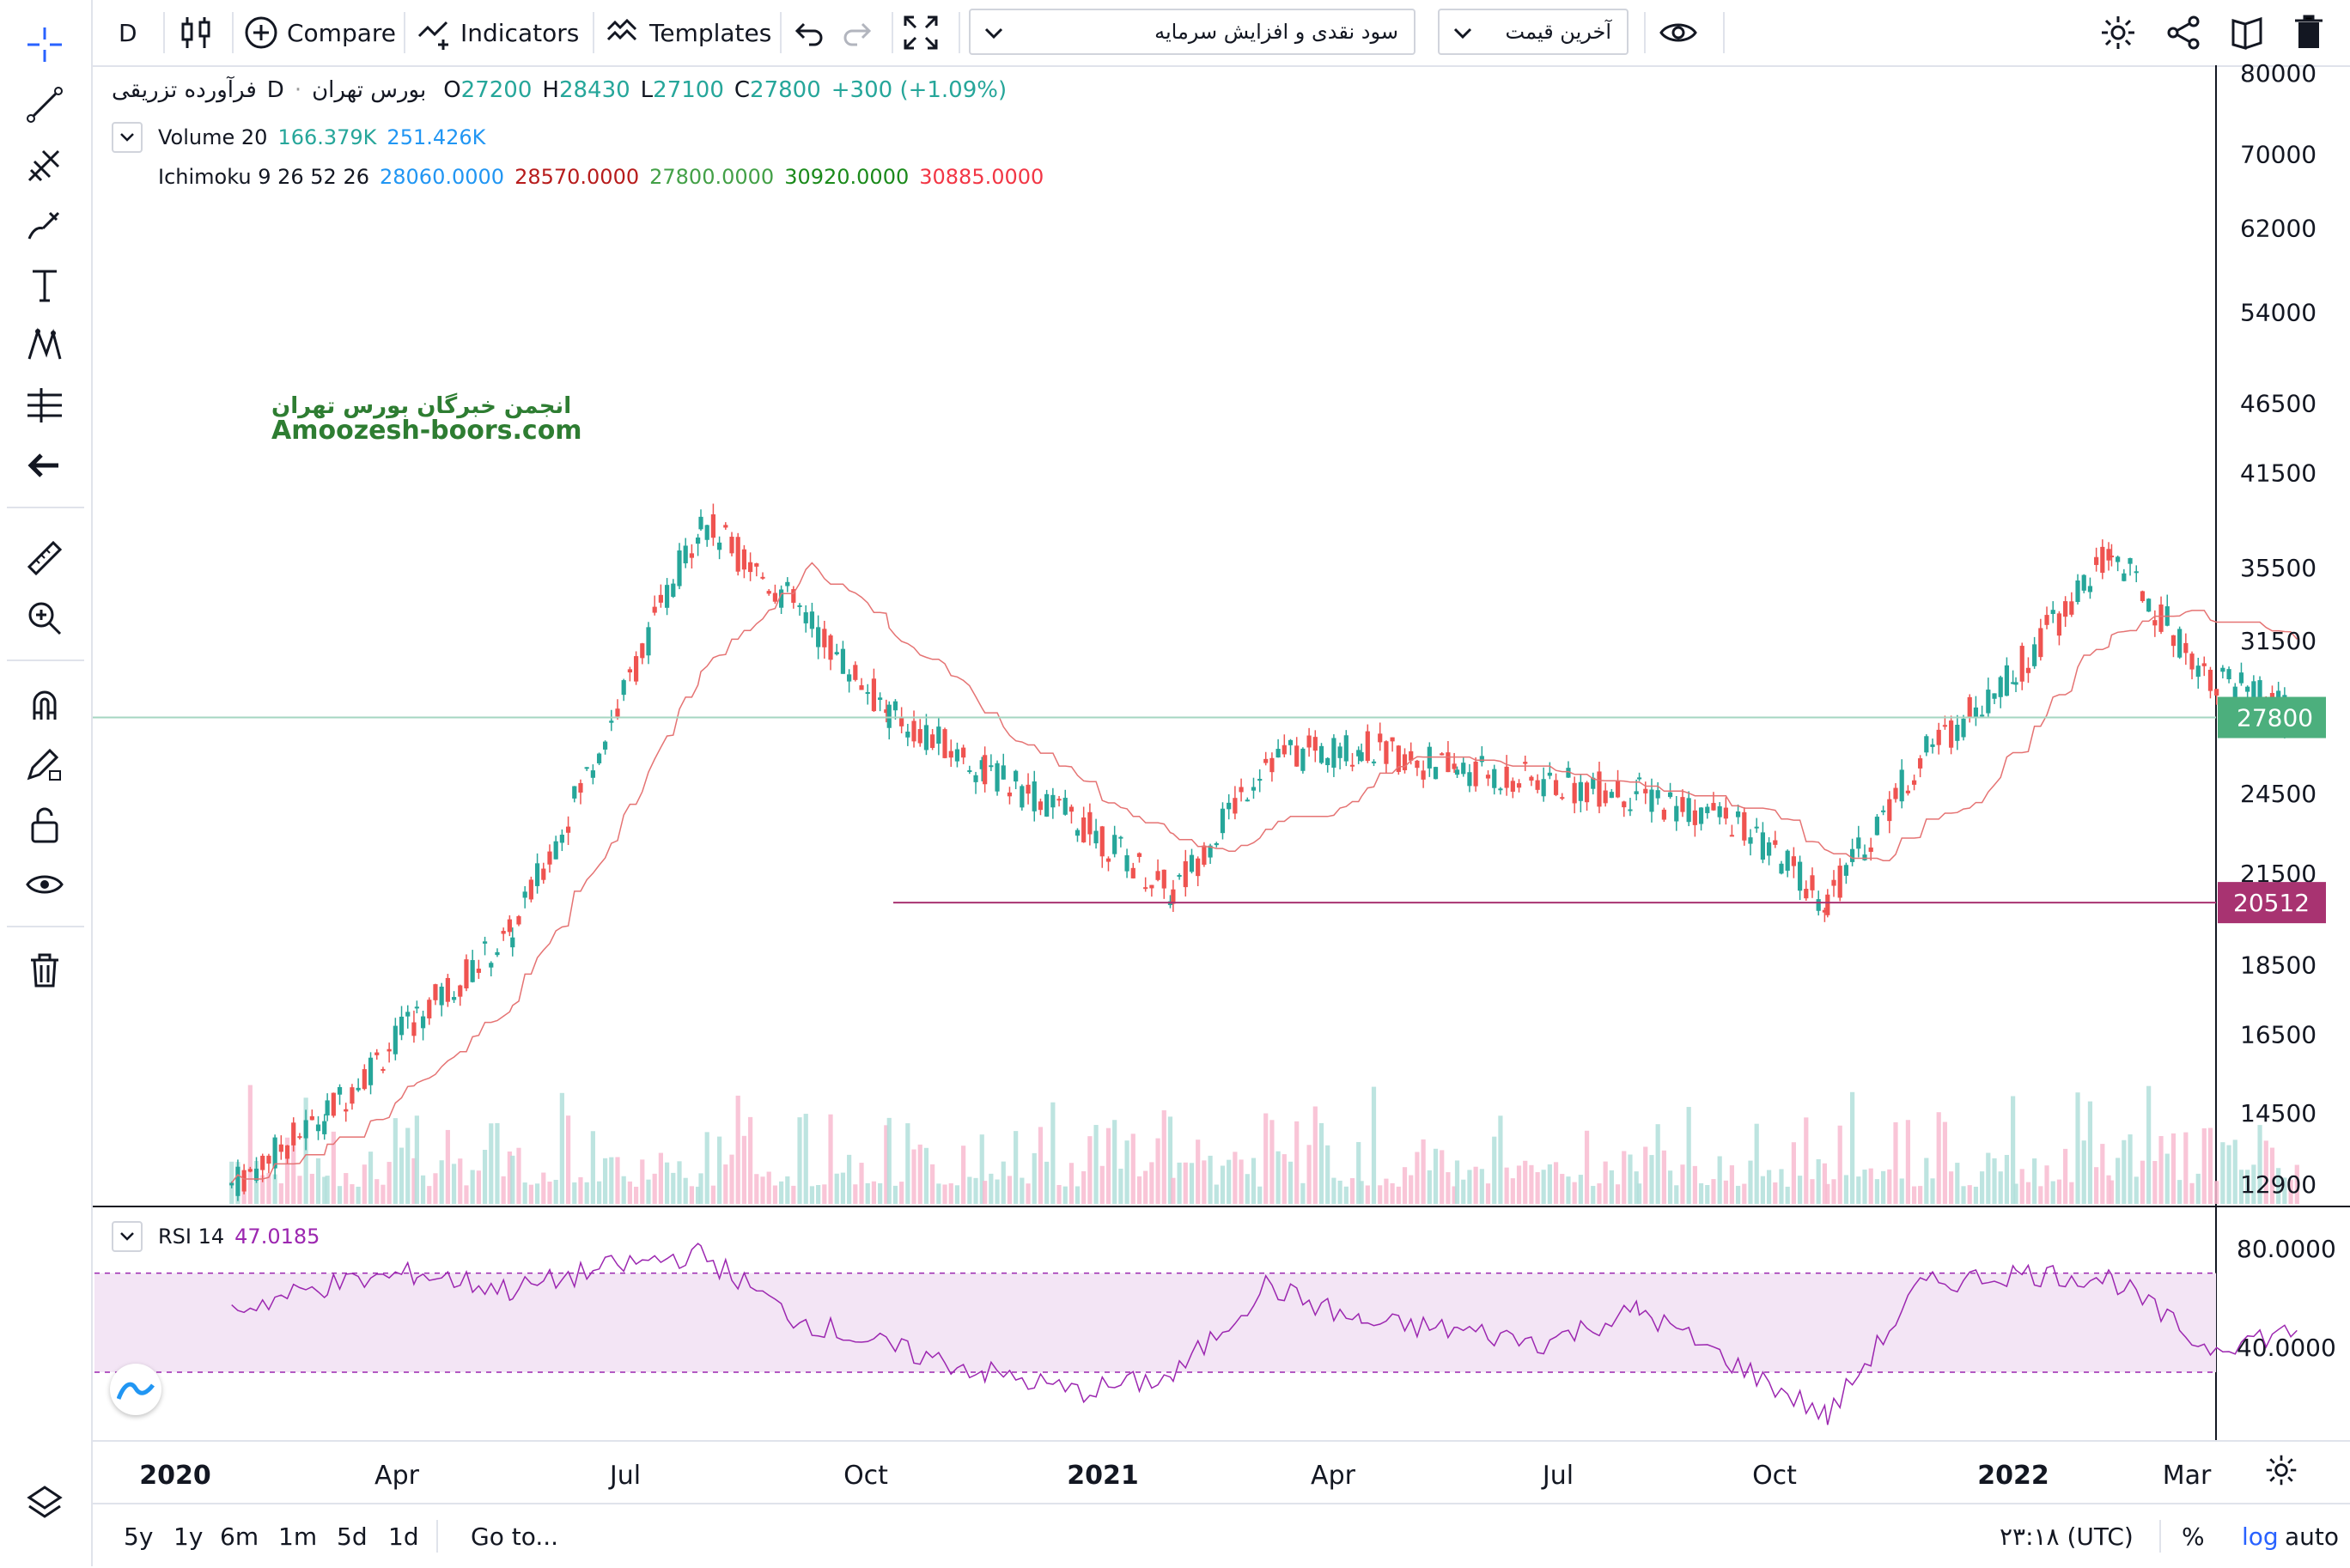  Describe the element at coordinates (196, 32) in the screenshot. I see `chart-type-icon` at that location.